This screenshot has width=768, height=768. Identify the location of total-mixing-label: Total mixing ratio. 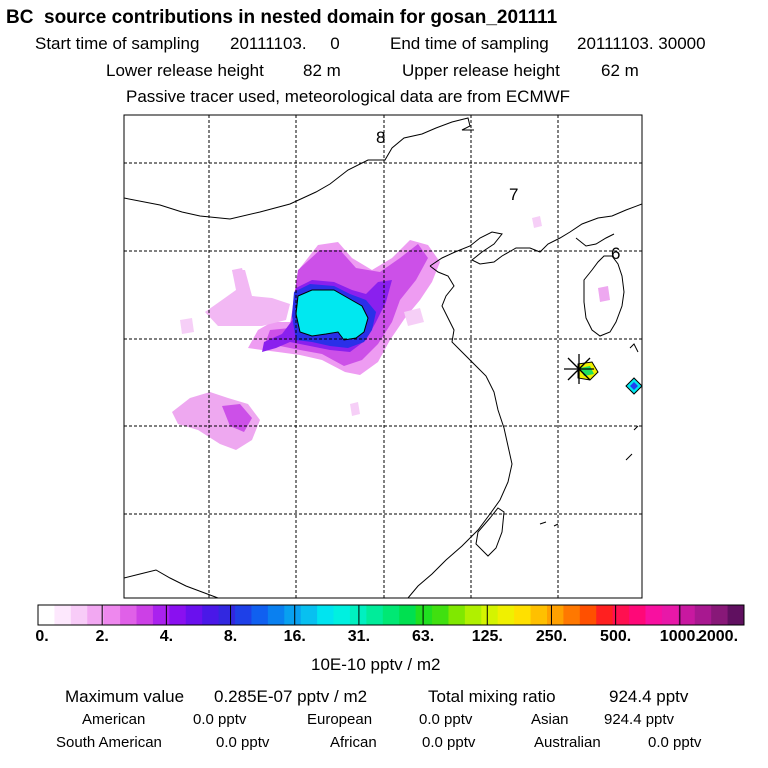
(492, 696).